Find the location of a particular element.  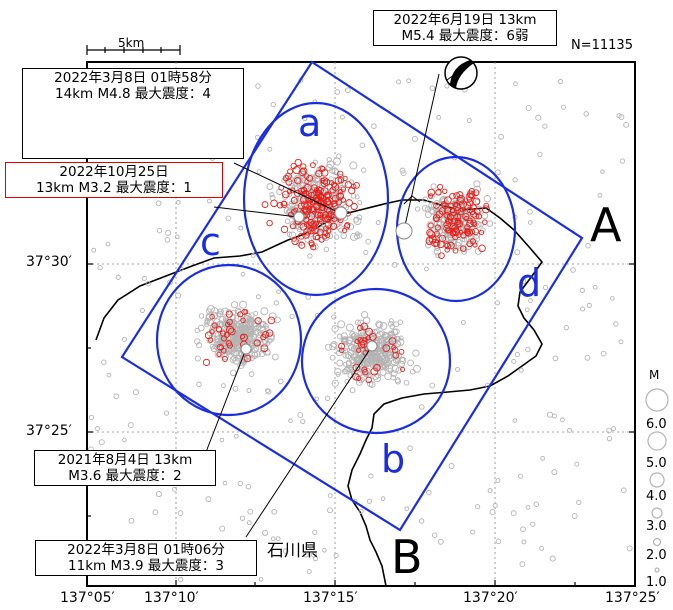

callout-2021-08-04: 2021年8月4日 13km M3.6 最大震度：2 is located at coordinates (125, 468).